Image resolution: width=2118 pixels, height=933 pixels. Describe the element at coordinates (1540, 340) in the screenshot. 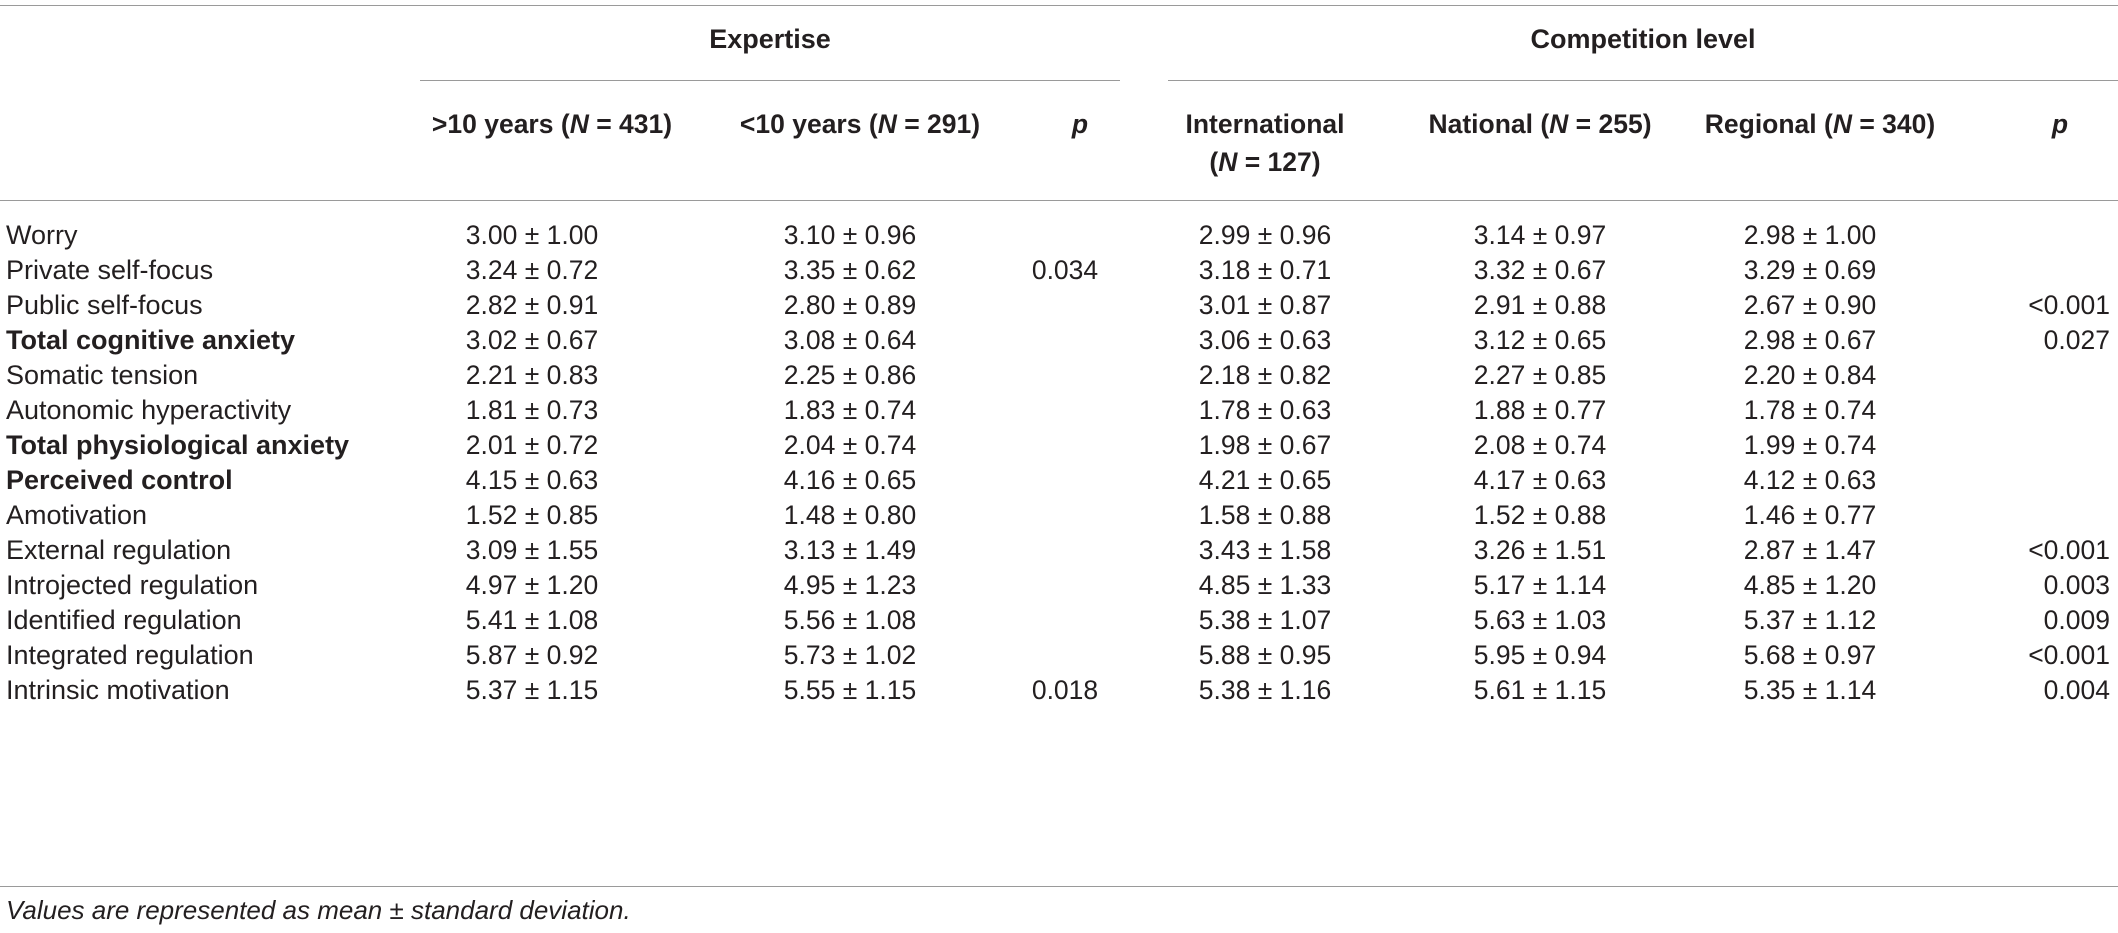

I see `cell-national: 3.12 ± 0.65` at that location.